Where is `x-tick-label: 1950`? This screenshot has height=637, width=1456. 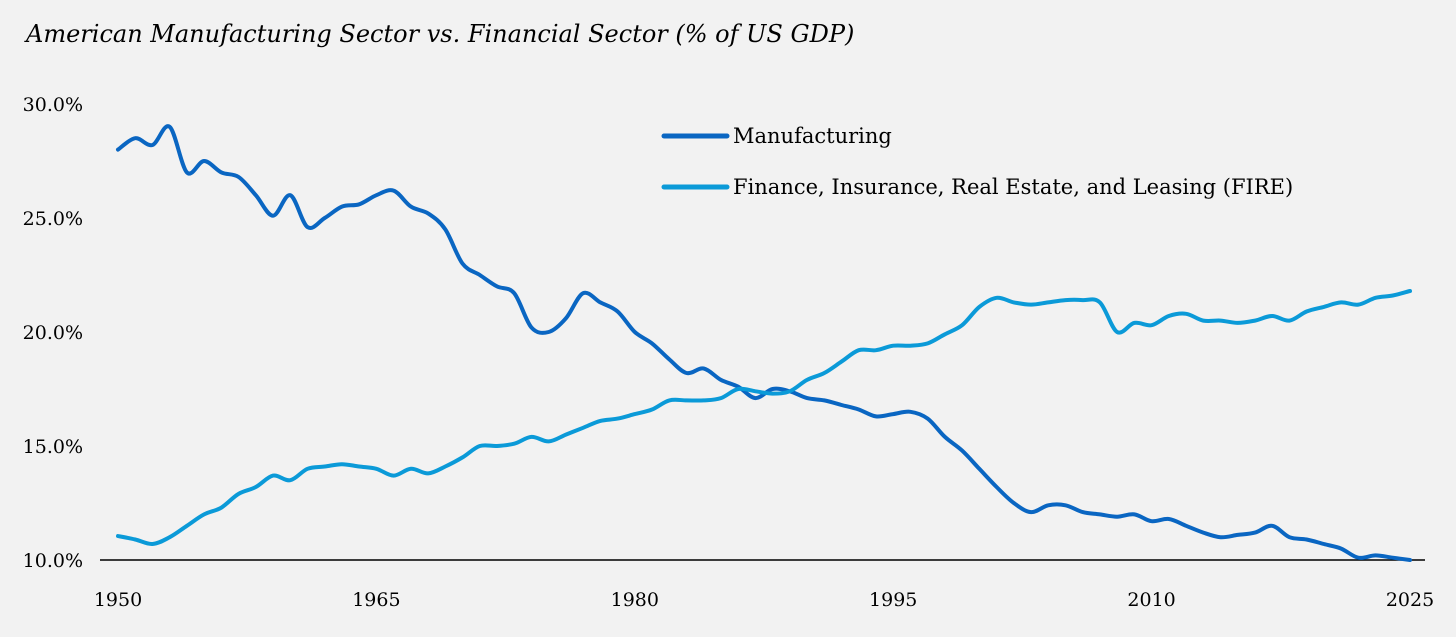
x-tick-label: 1950 is located at coordinates (118, 600).